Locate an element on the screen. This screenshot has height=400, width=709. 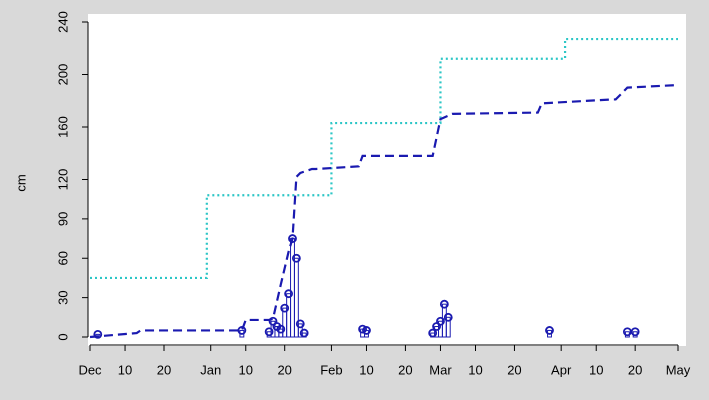
y-axis-label: cm is located at coordinates (20, 182).